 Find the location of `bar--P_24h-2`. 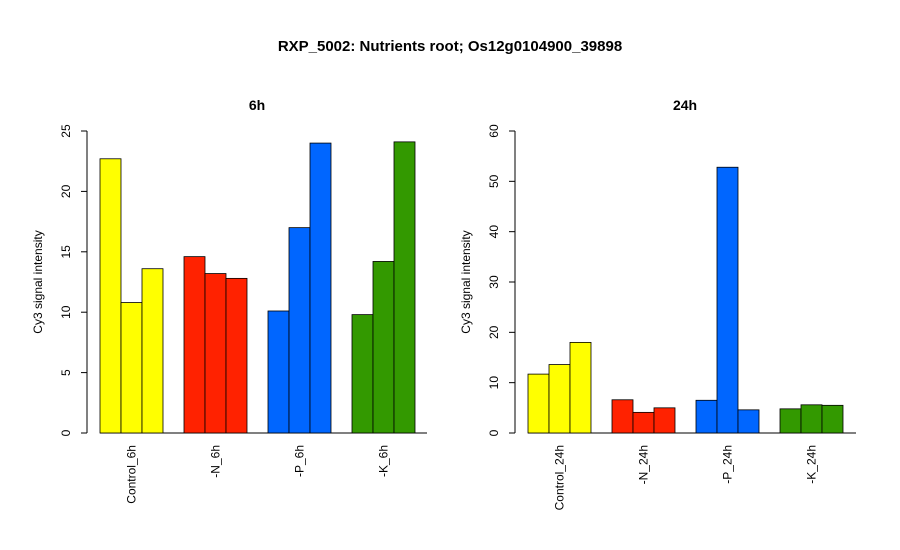

bar--P_24h-2 is located at coordinates (727, 300).